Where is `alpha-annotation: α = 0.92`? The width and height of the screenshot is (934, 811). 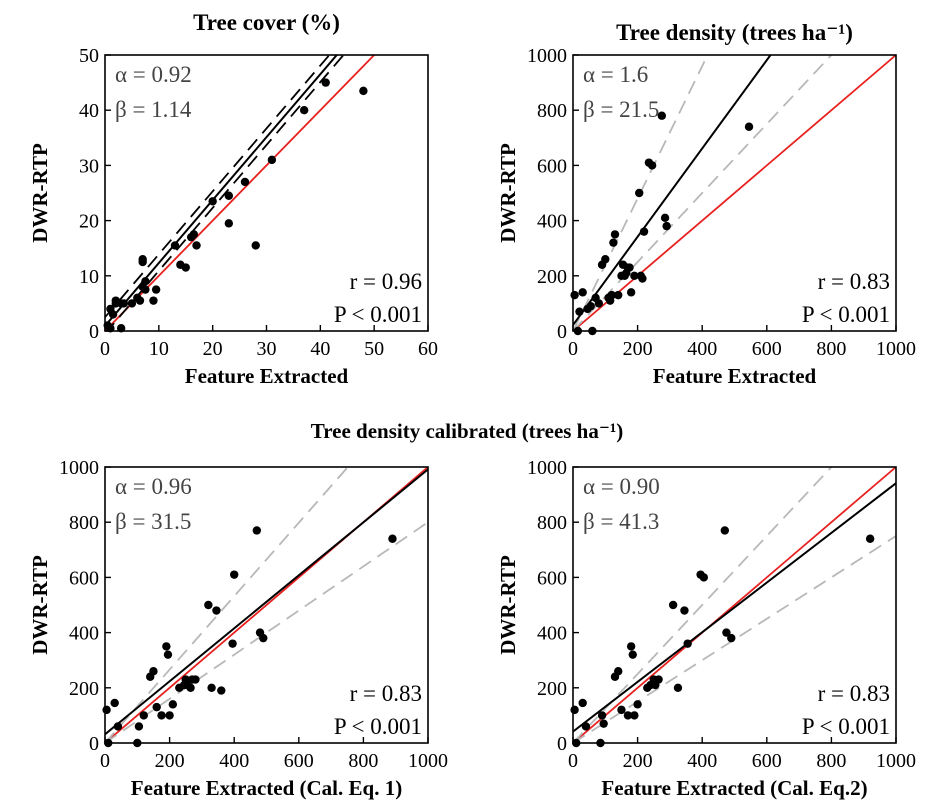
alpha-annotation: α = 0.92 is located at coordinates (153, 74).